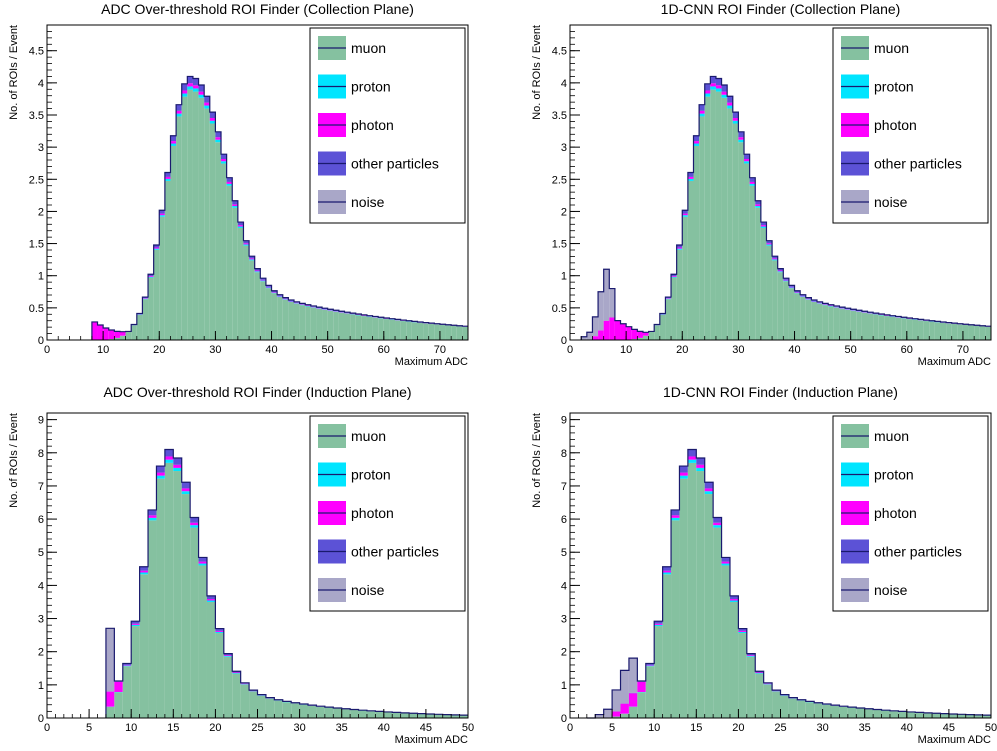 Image resolution: width=997 pixels, height=751 pixels. I want to click on y-tick-label: 1, so click(41, 686).